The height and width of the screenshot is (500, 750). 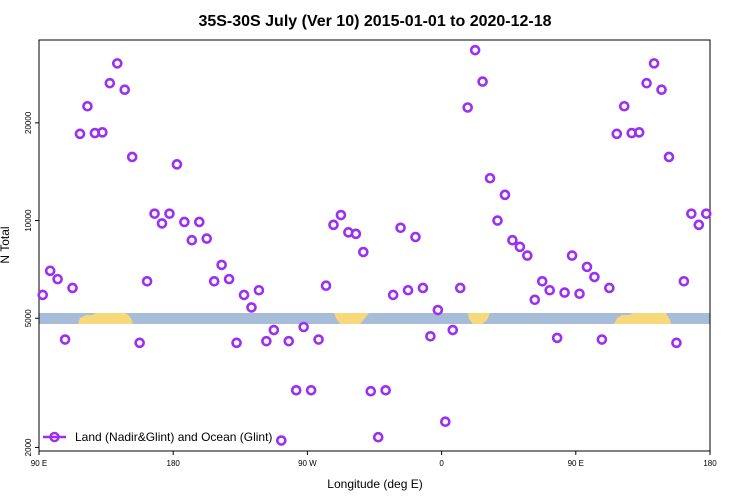 What do you see at coordinates (28, 220) in the screenshot?
I see `y-tick-label: 10000` at bounding box center [28, 220].